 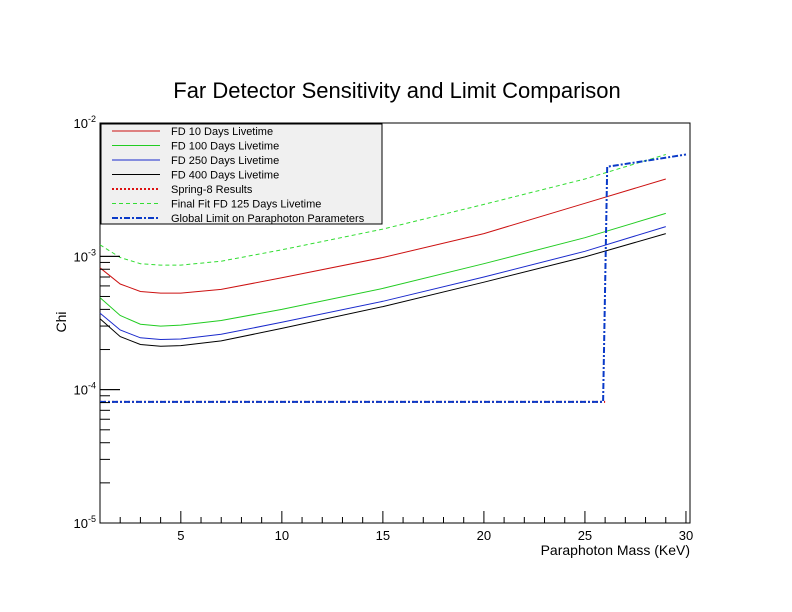 What do you see at coordinates (225, 161) in the screenshot?
I see `legend-label: FD 250 Days Livetime` at bounding box center [225, 161].